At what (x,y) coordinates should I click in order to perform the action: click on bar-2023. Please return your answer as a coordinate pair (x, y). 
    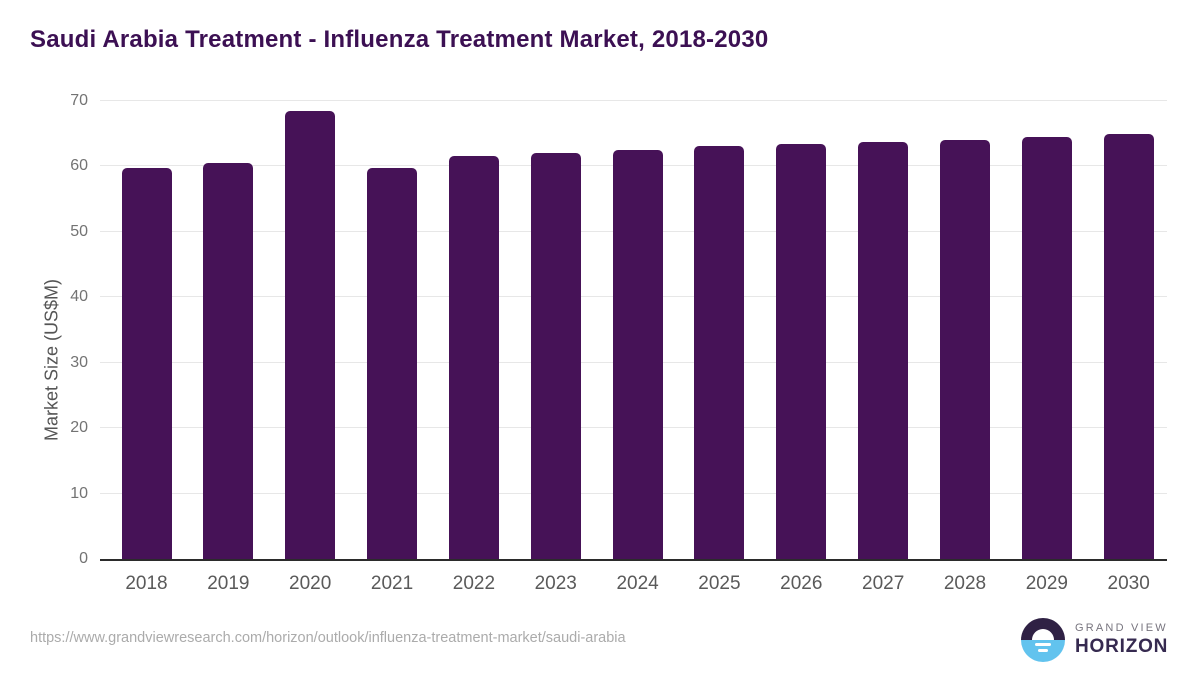
    Looking at the image, I should click on (555, 356).